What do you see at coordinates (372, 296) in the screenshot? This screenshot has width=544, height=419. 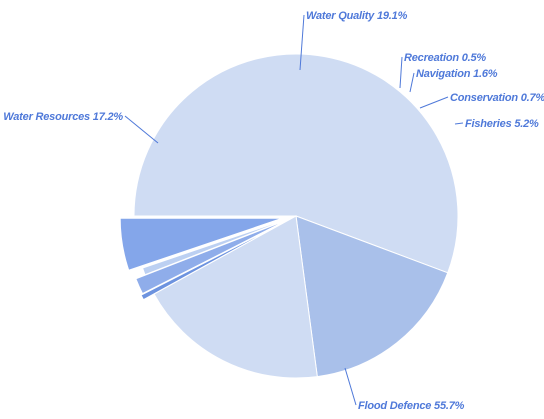 I see `pie-slice-water-resources` at bounding box center [372, 296].